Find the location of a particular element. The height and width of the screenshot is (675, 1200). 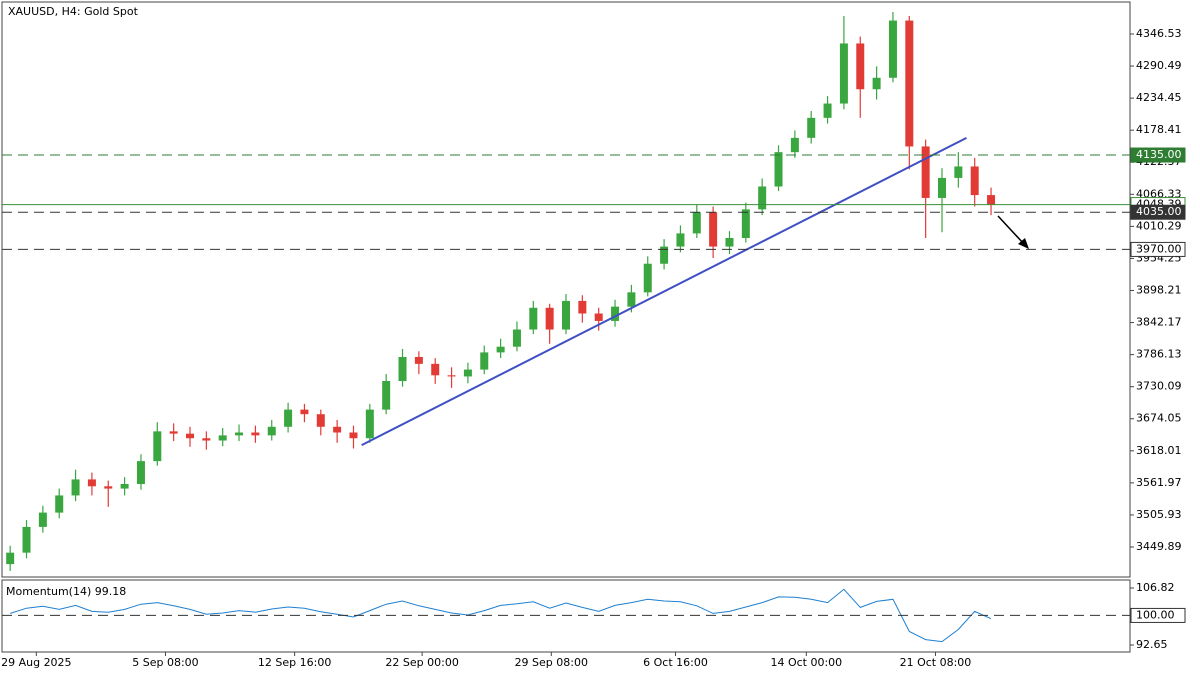

level-label: 100.00 is located at coordinates (1155, 614).